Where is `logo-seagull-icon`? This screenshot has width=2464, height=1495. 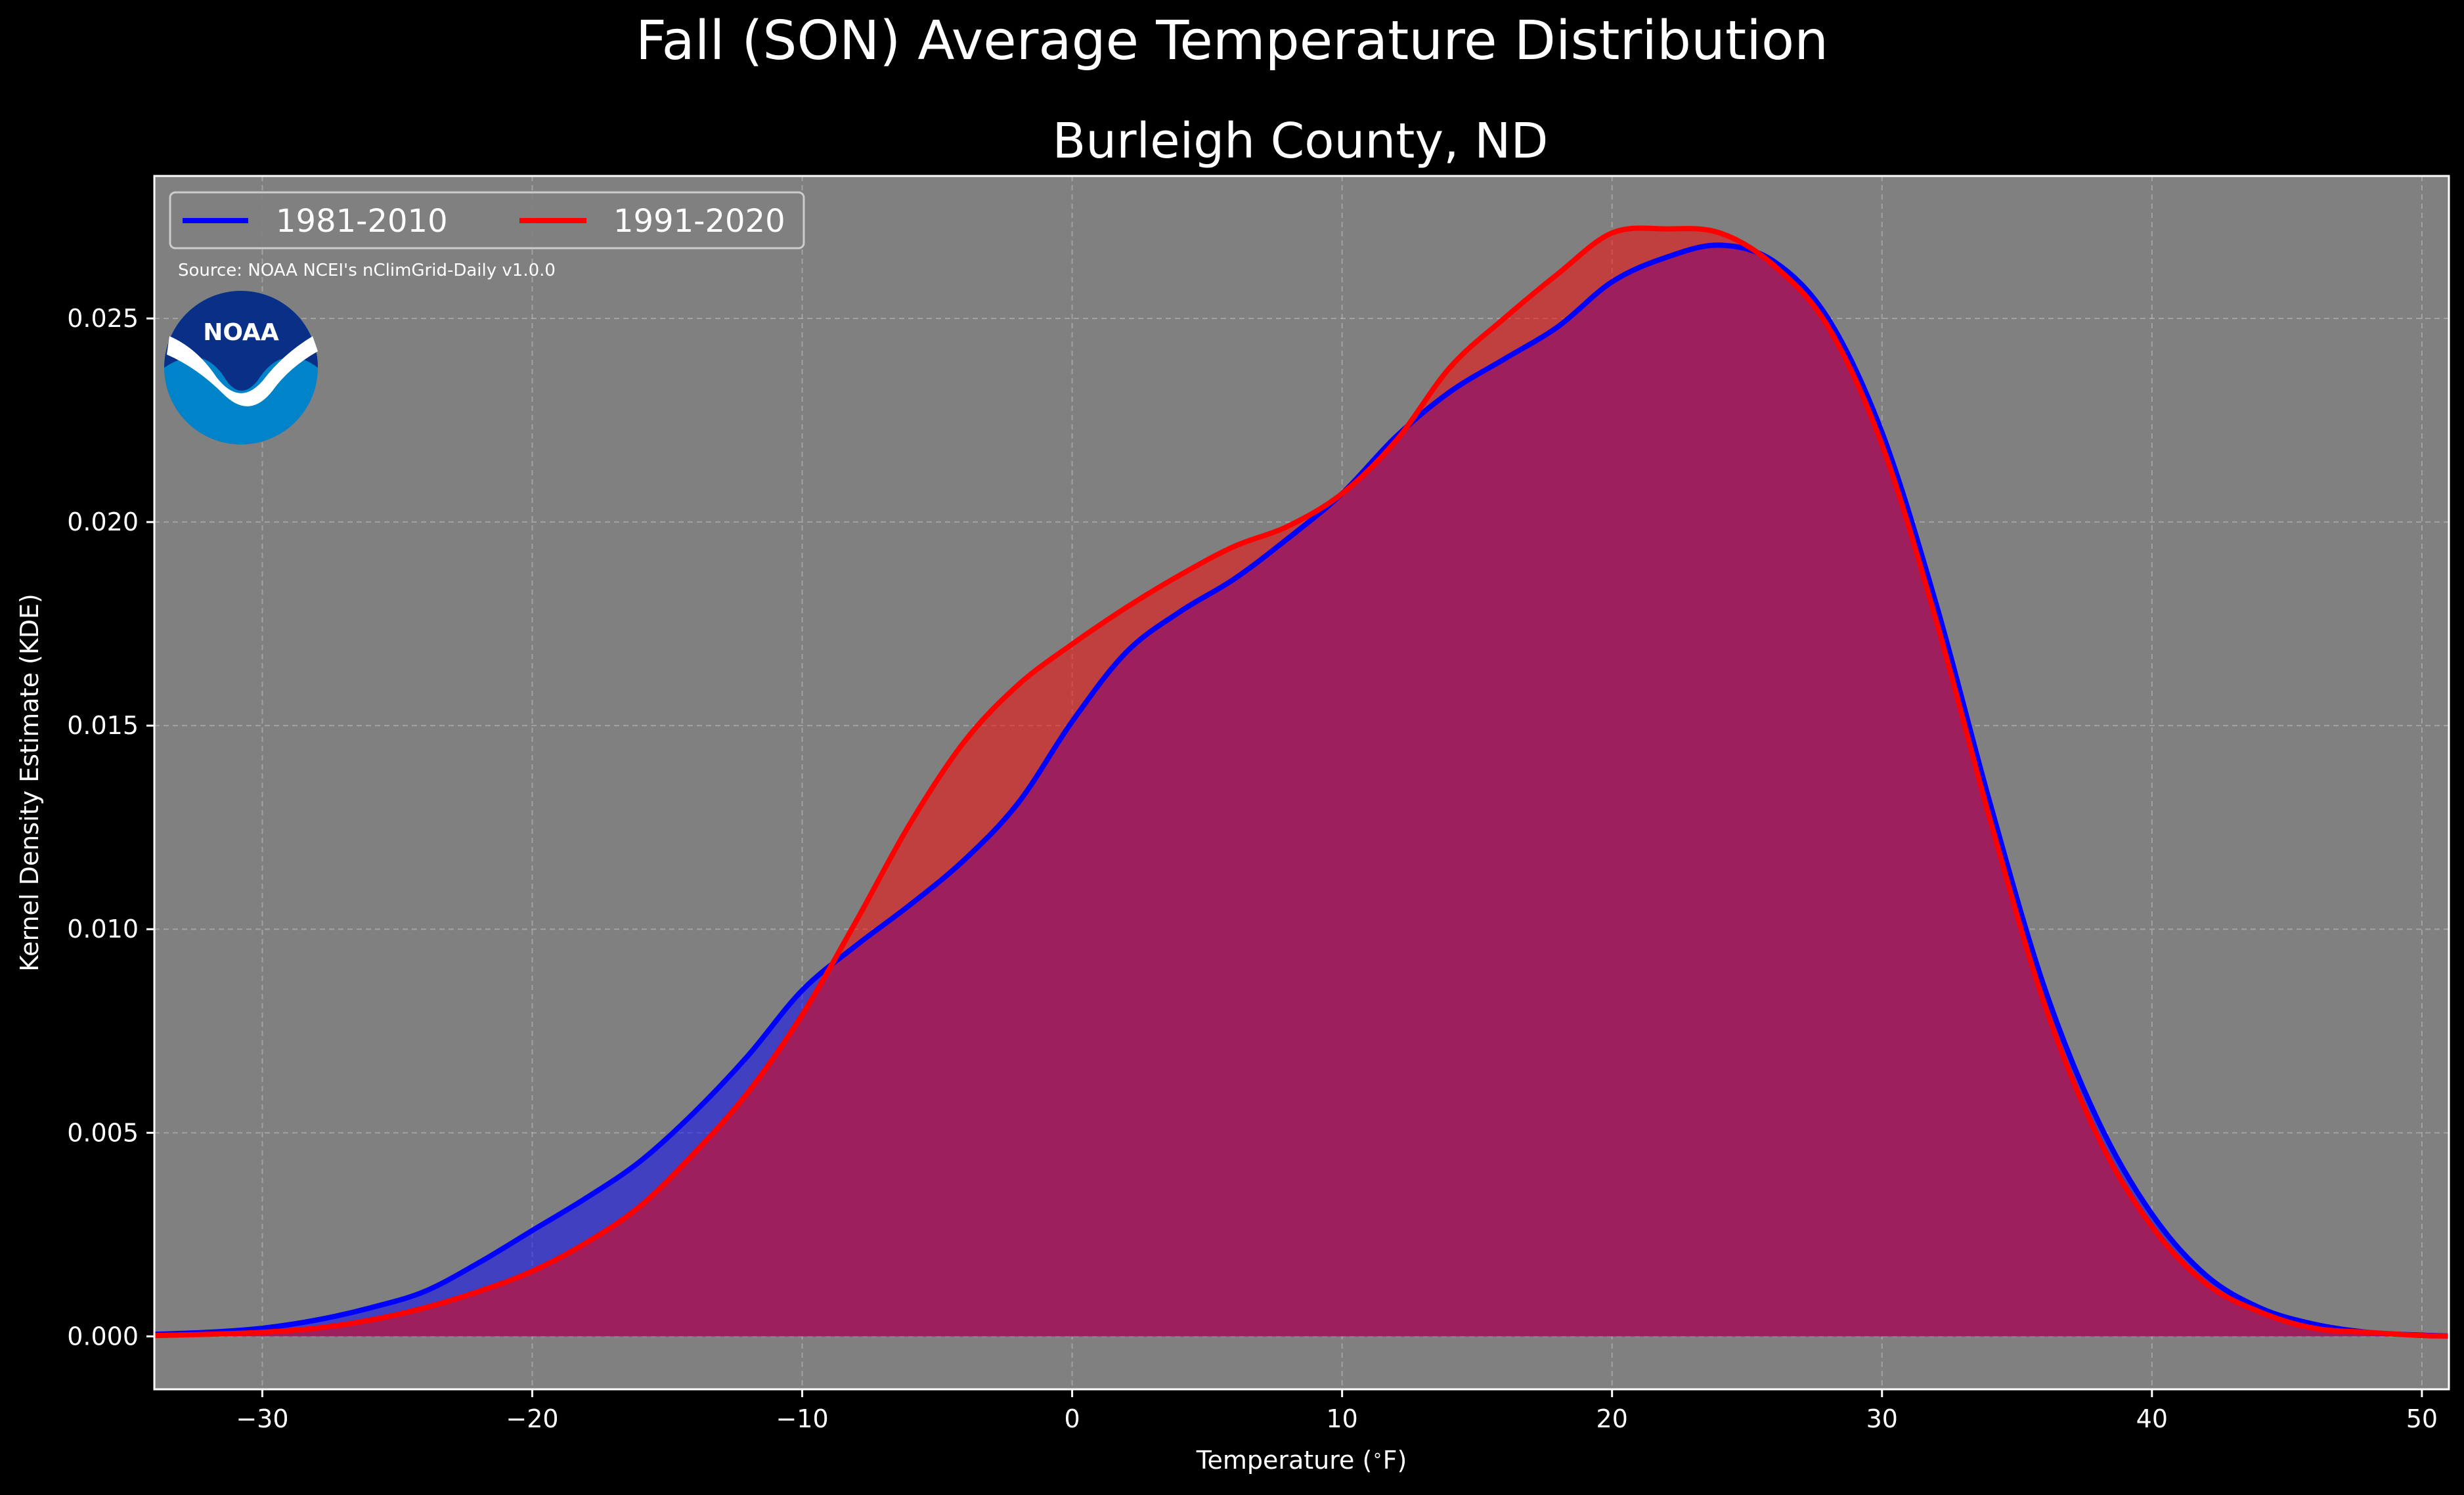 logo-seagull-icon is located at coordinates (242, 371).